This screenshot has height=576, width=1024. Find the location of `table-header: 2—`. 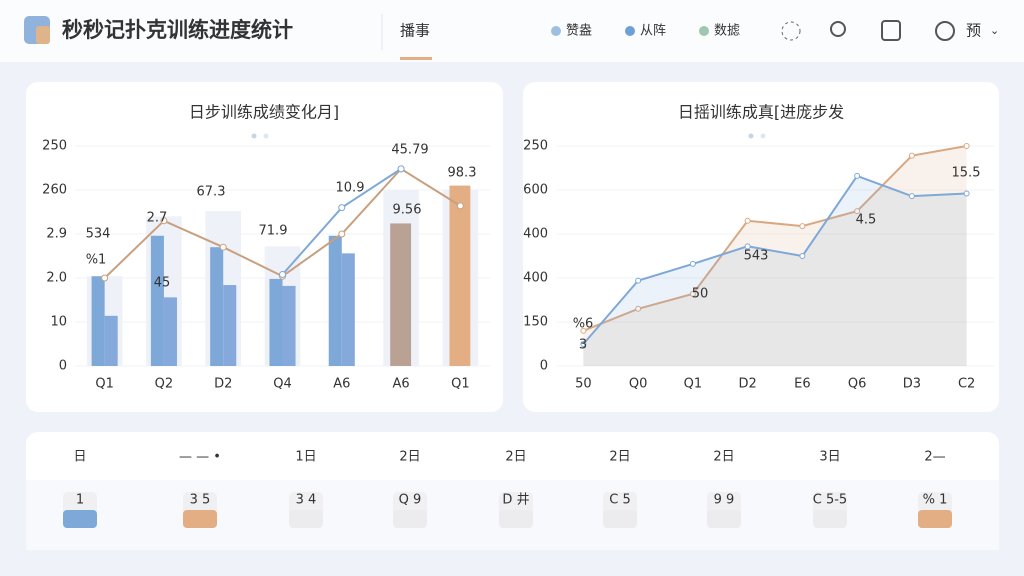

table-header: 2— is located at coordinates (934, 457).